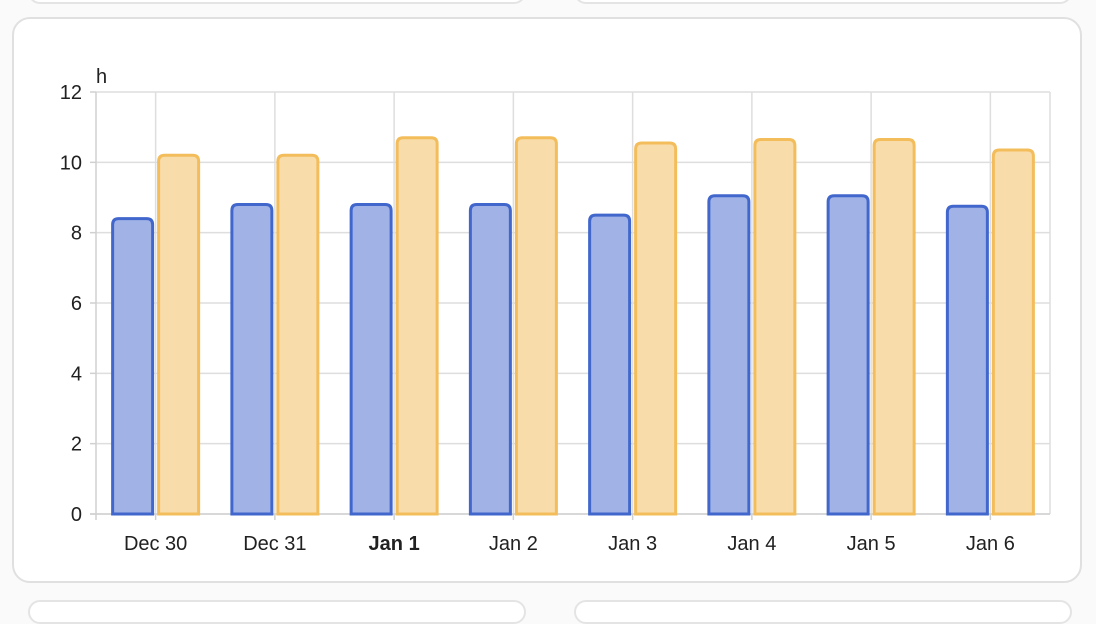  Describe the element at coordinates (632, 544) in the screenshot. I see `x-tick-label-4: Jan 3` at that location.